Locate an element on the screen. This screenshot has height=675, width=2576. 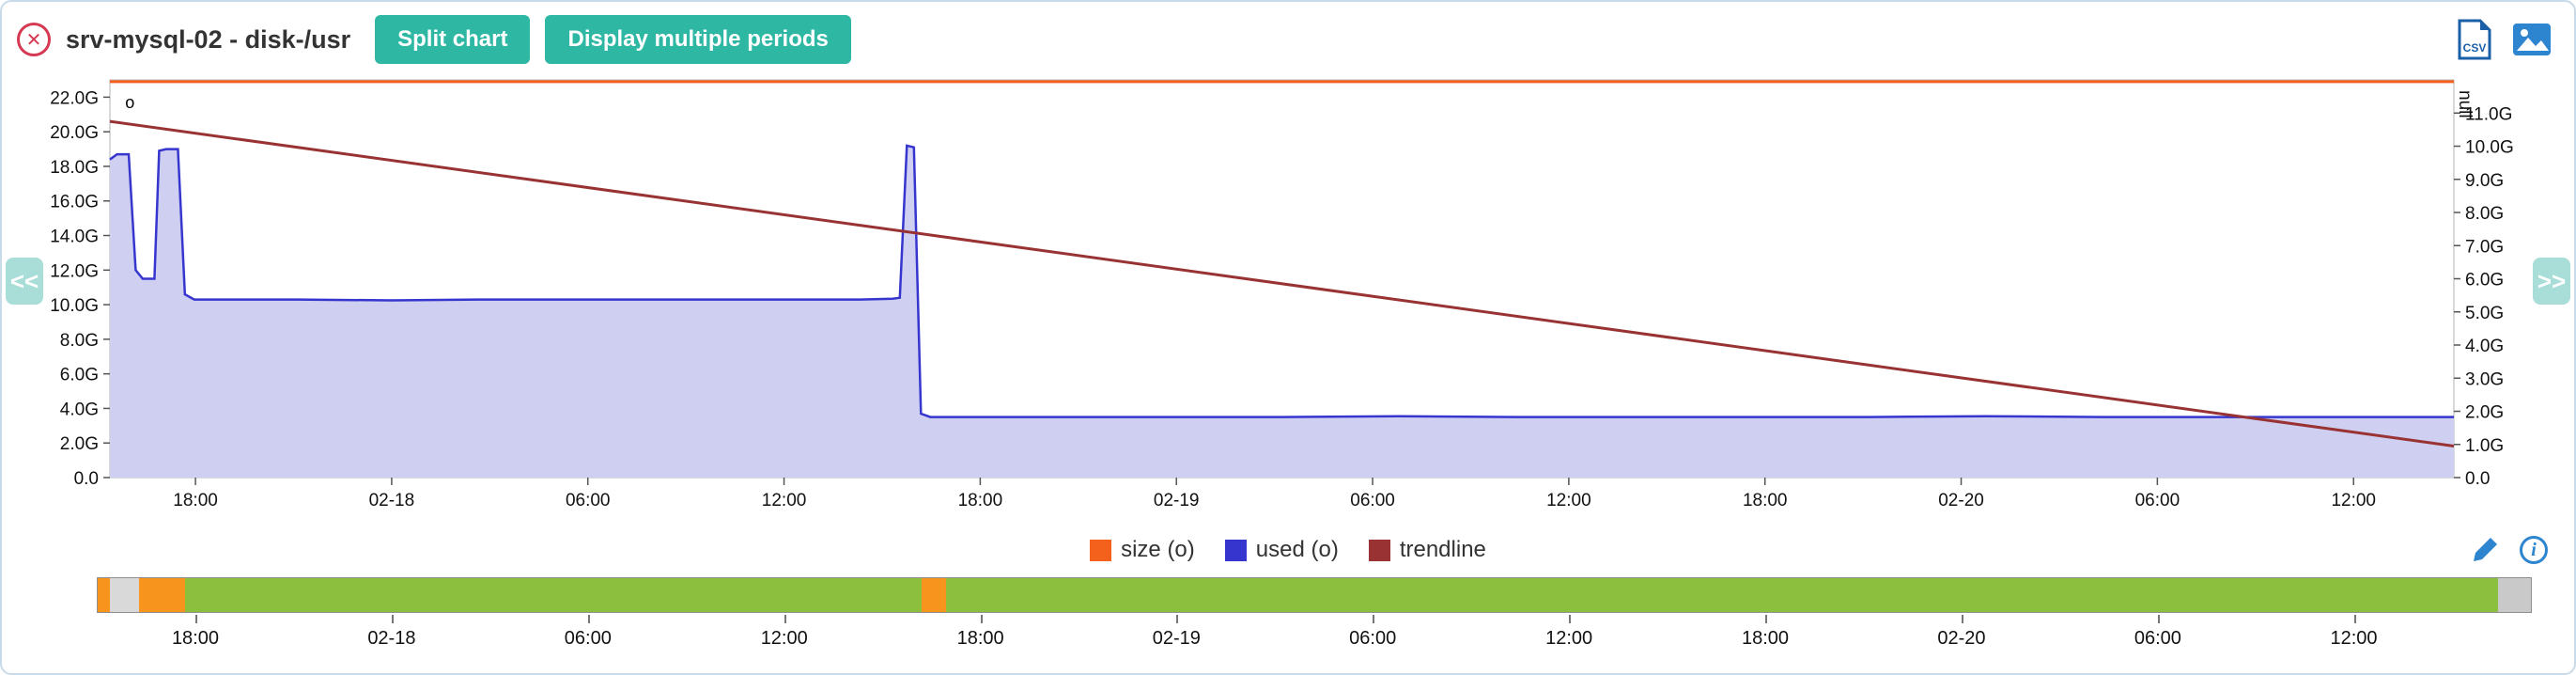
y-axis-left-tick: 20.0G is located at coordinates (74, 133).